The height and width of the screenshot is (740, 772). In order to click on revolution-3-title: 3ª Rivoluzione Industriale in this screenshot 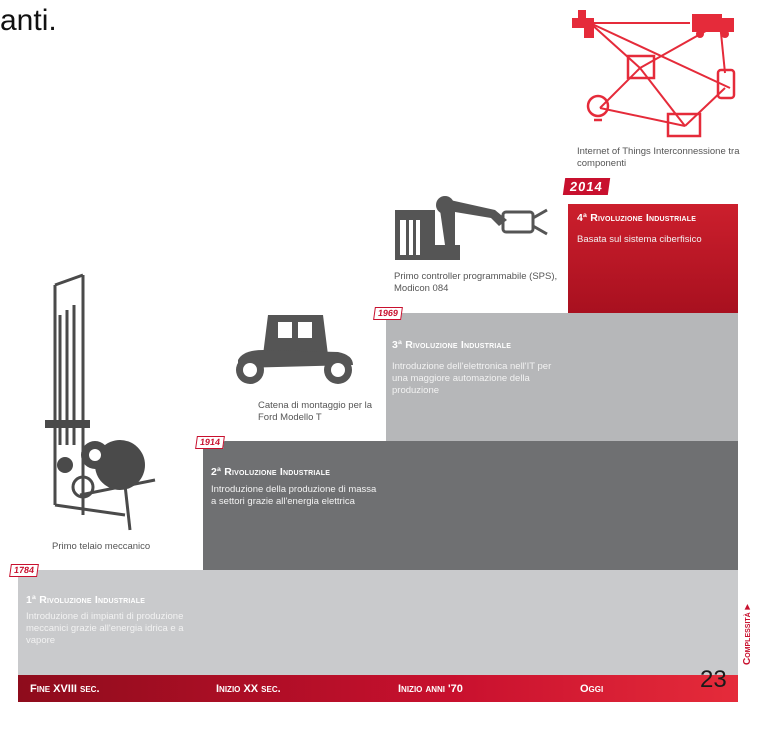, I will do `click(452, 345)`.